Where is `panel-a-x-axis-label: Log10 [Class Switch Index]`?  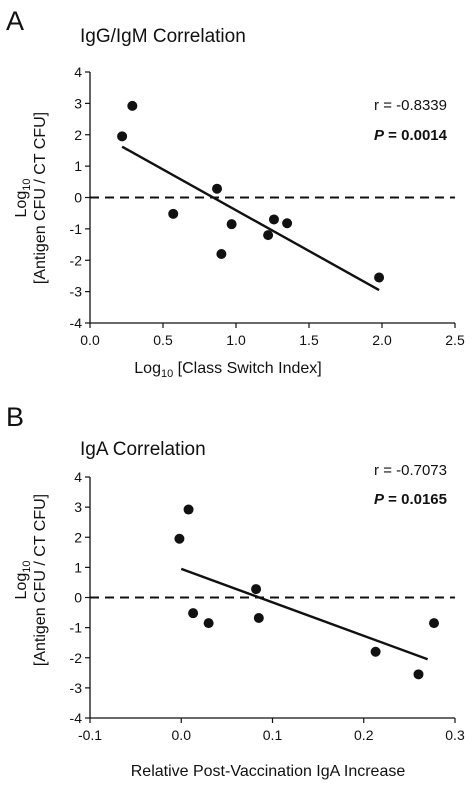
panel-a-x-axis-label: Log10 [Class Switch Index] is located at coordinates (227, 370).